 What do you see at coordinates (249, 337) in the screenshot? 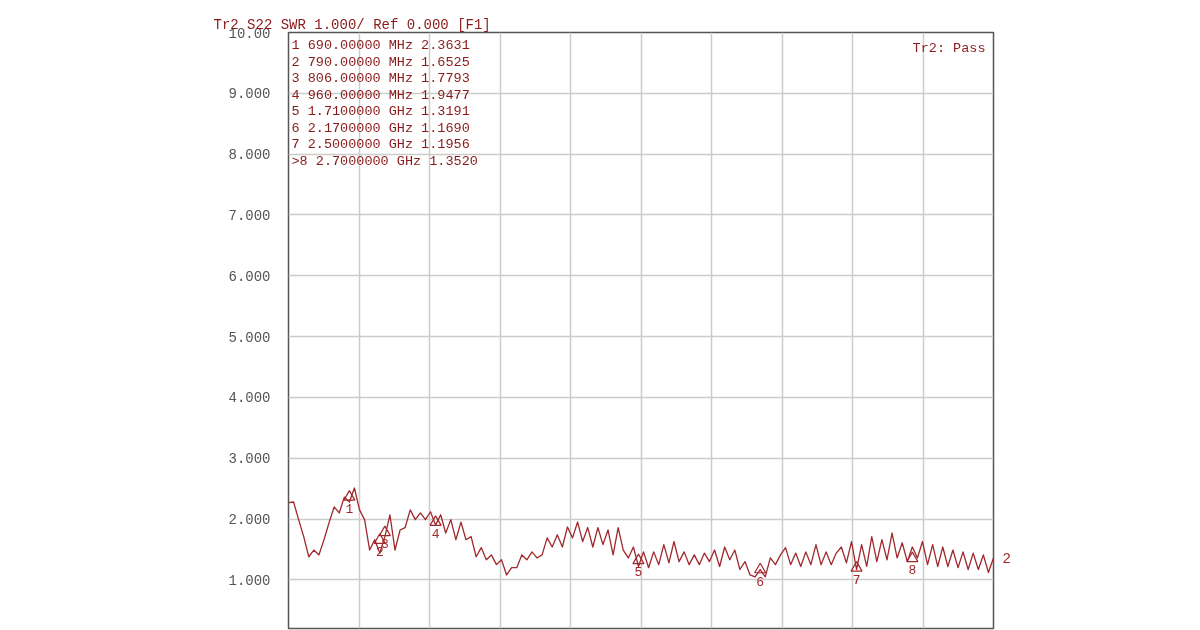
I see `y-tick-label: 5.000` at bounding box center [249, 337].